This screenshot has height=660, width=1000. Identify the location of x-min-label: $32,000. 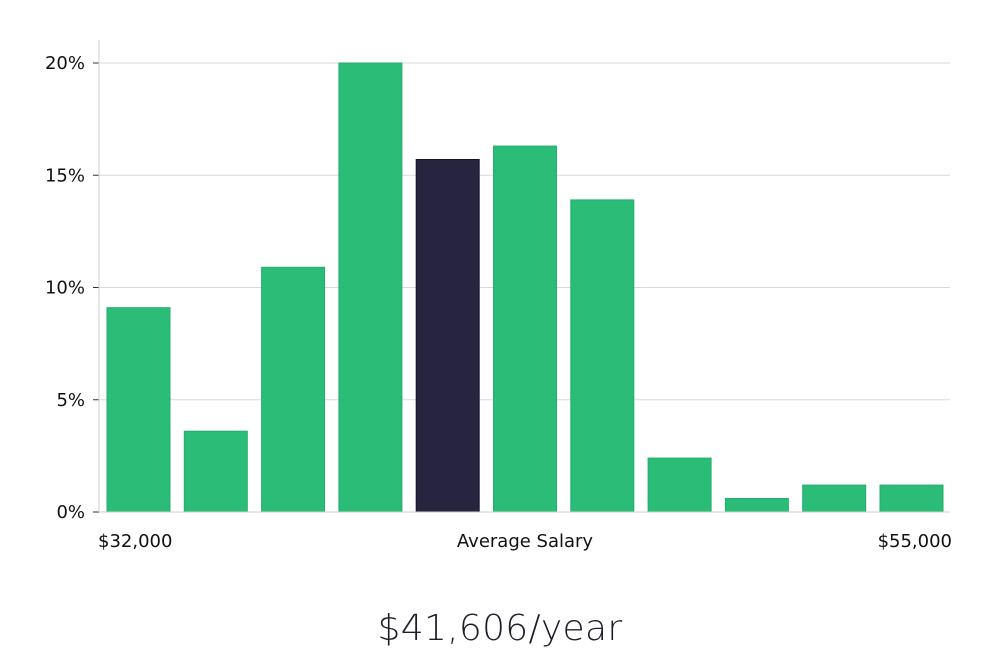
(135, 541).